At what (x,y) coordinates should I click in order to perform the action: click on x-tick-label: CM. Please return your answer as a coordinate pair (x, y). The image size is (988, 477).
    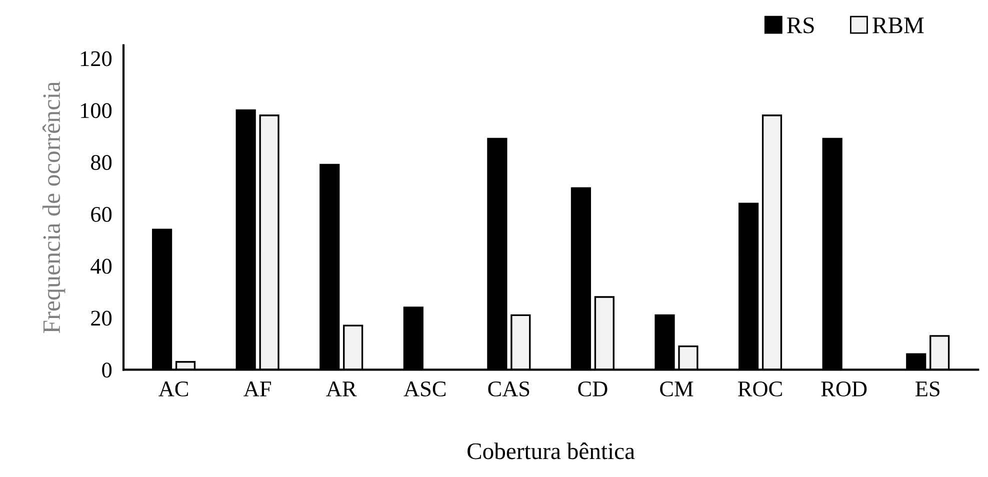
    Looking at the image, I should click on (677, 388).